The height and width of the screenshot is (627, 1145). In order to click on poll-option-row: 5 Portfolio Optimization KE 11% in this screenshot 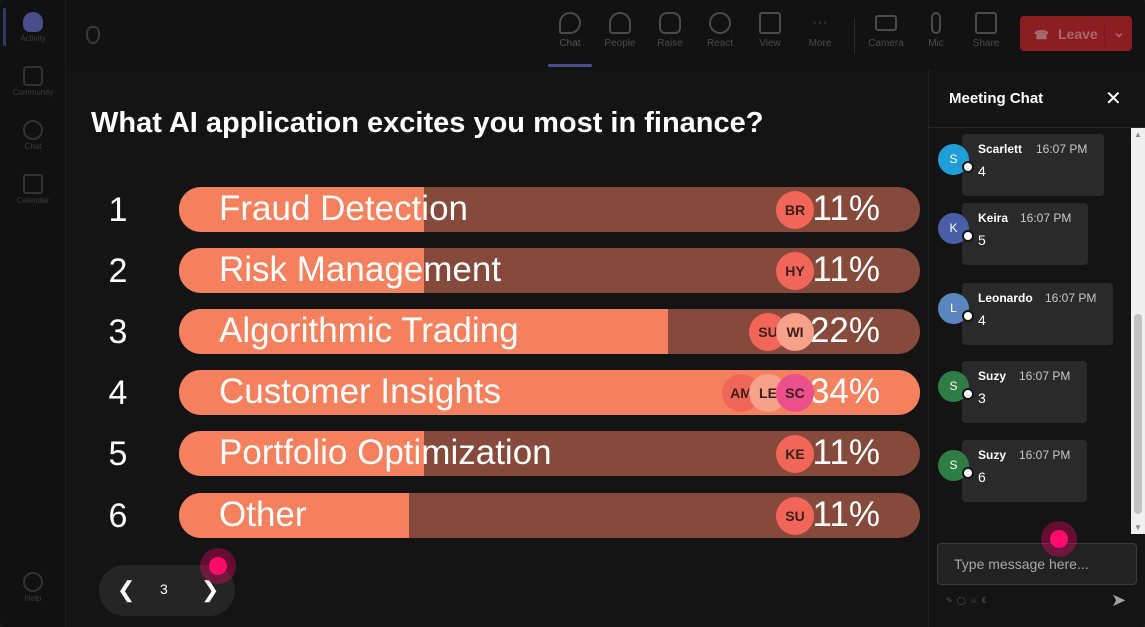, I will do `click(497, 453)`.